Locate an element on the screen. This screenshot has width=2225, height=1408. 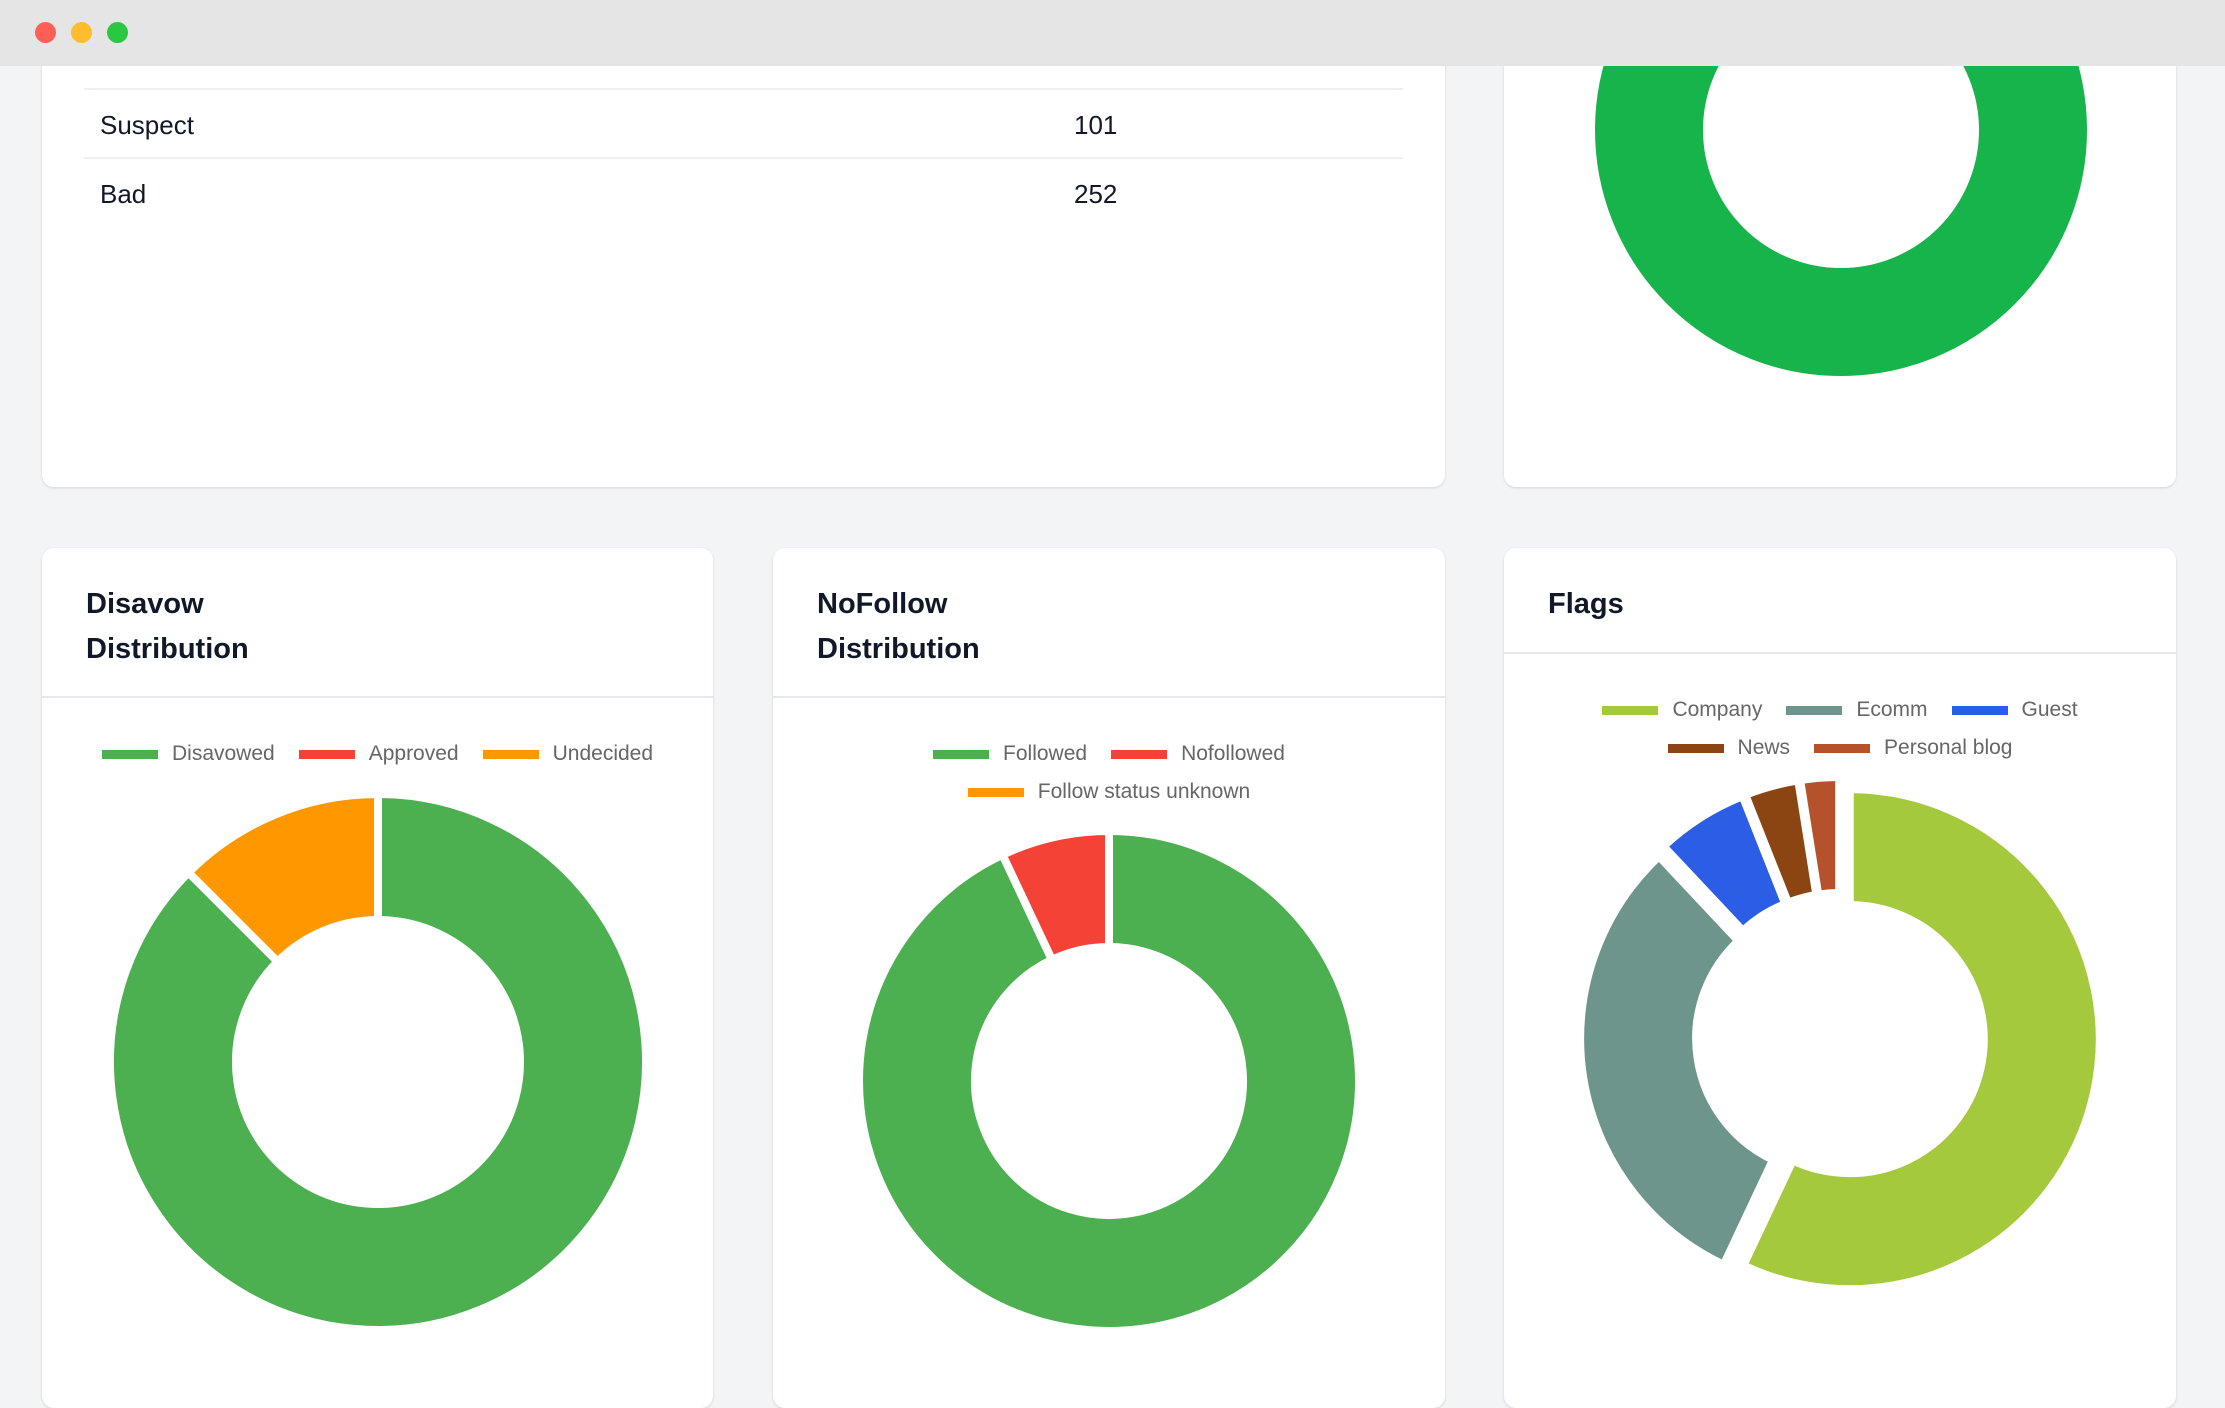
legend-label: Disavowed is located at coordinates (223, 753).